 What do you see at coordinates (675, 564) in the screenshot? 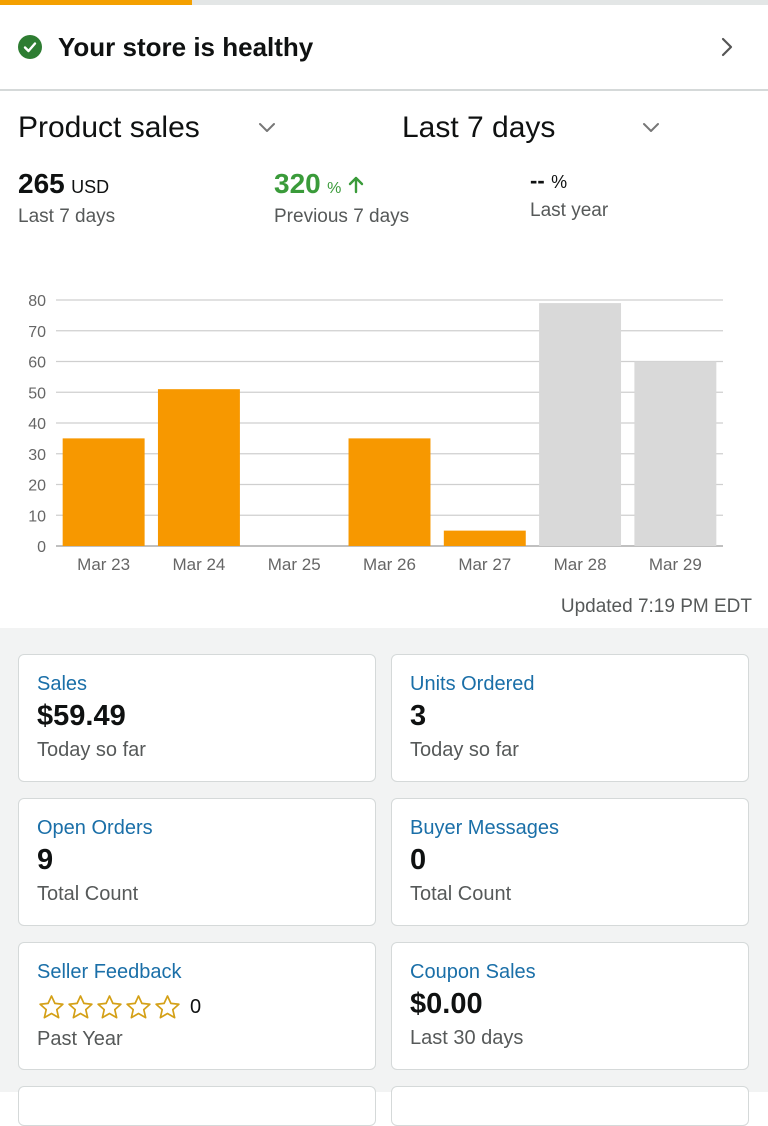
I see `x-tick-label: Mar 29` at bounding box center [675, 564].